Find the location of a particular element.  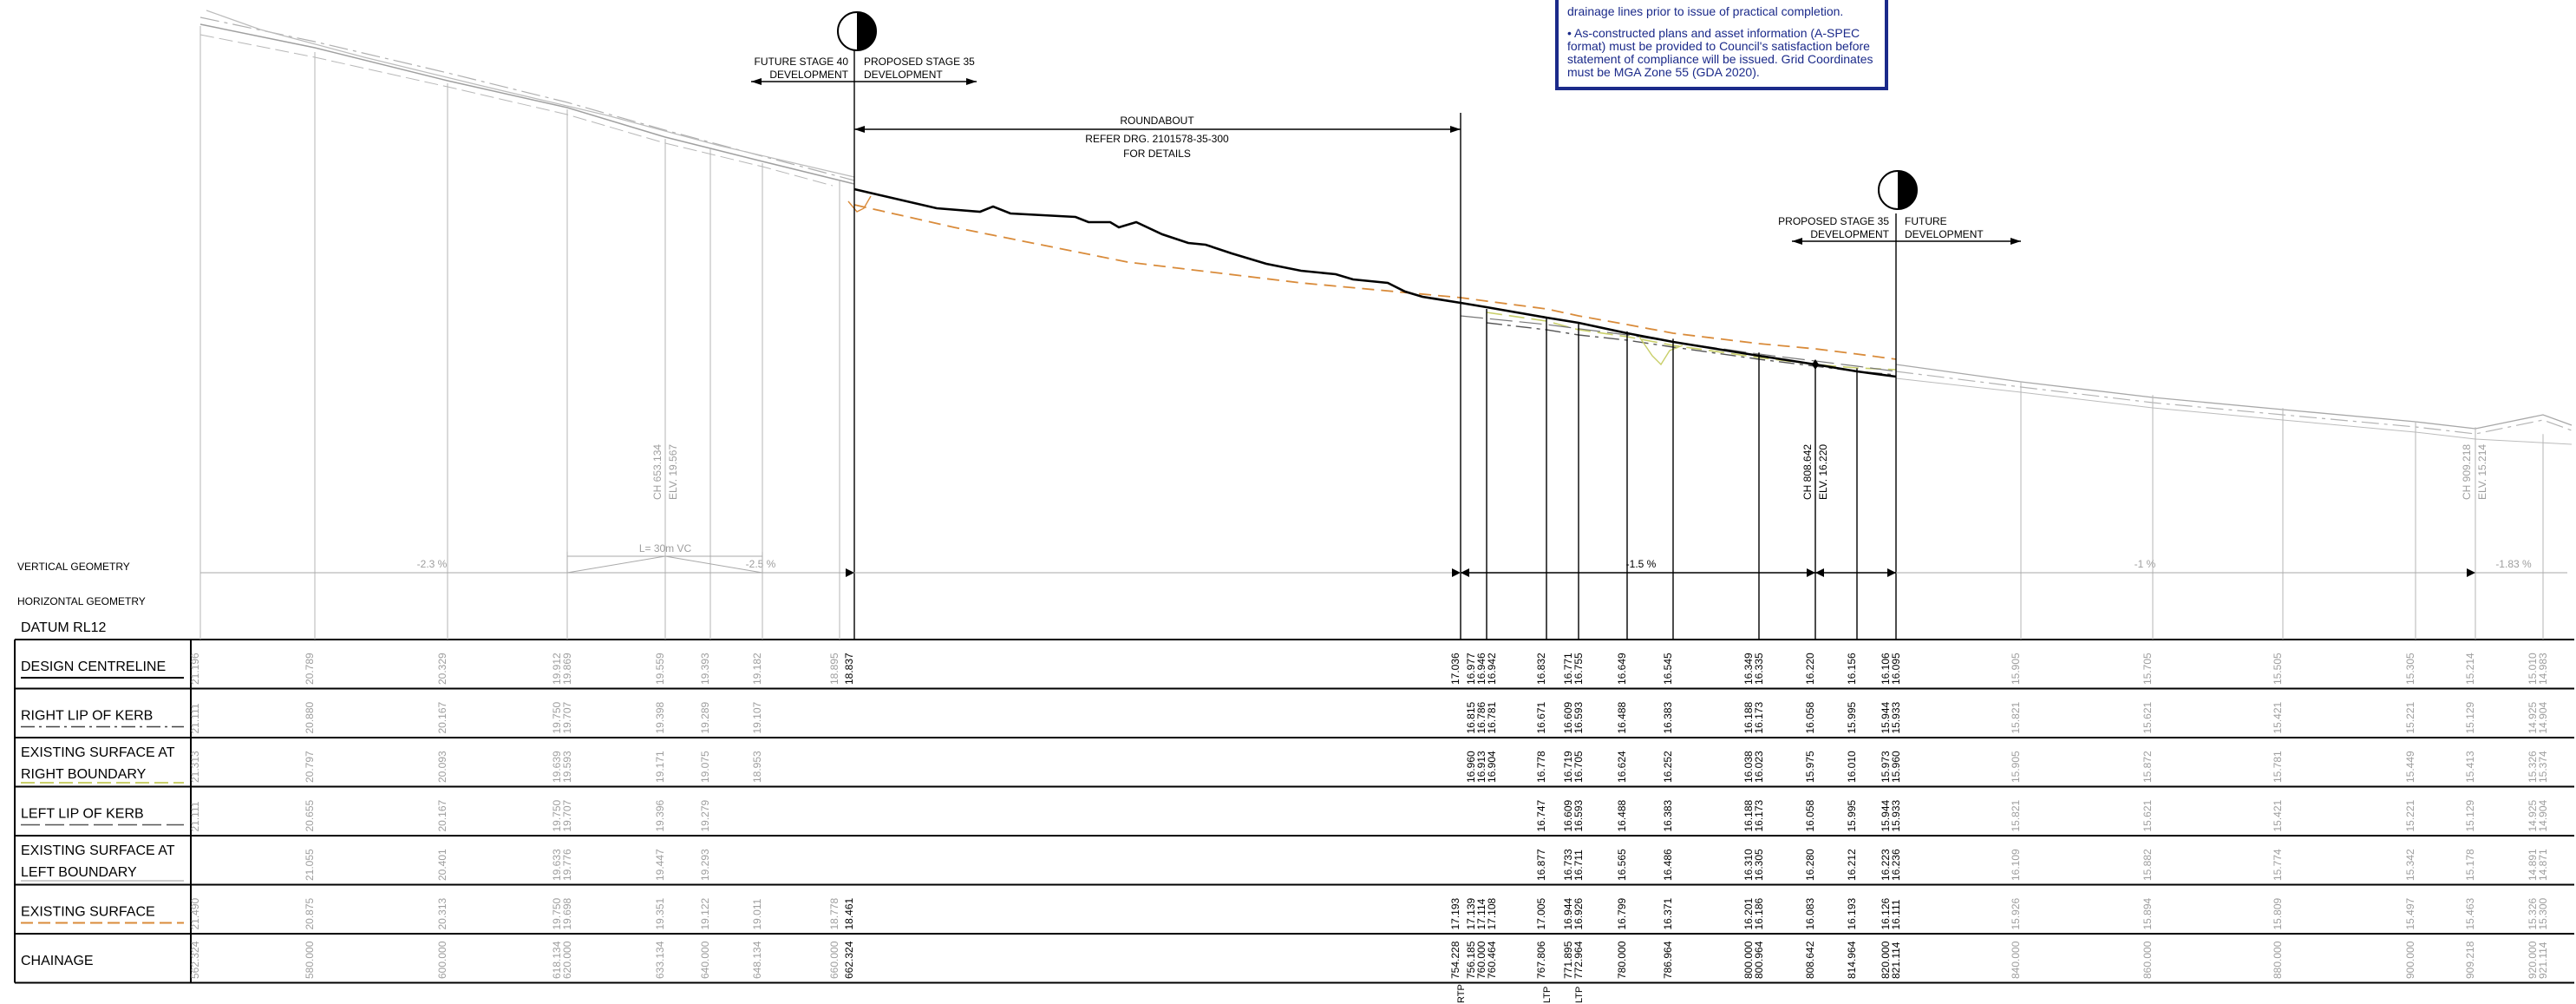

table-value: 16.223 is located at coordinates (1886, 865).